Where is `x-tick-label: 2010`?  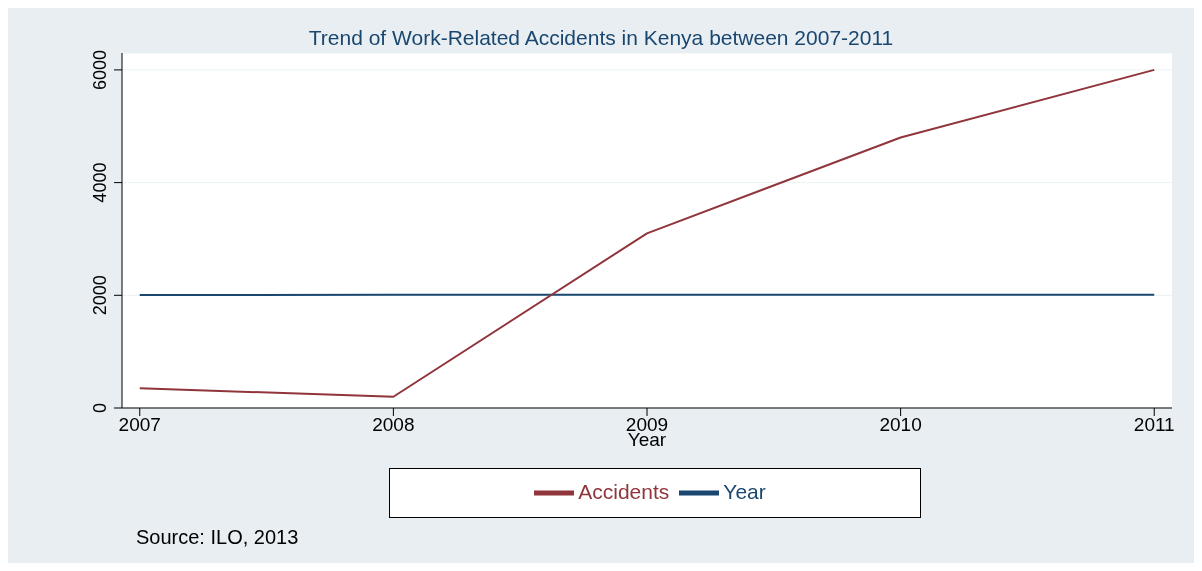 x-tick-label: 2010 is located at coordinates (900, 425).